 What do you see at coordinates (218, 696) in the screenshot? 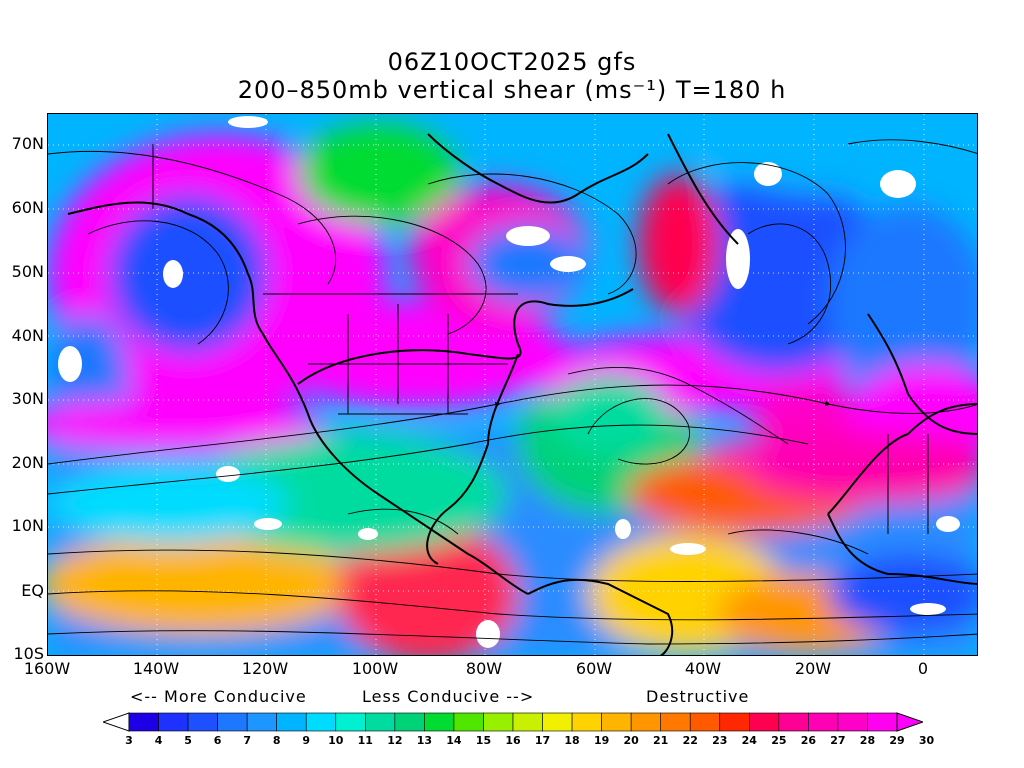
I see `legend-more-conducive: <-- More Conducive` at bounding box center [218, 696].